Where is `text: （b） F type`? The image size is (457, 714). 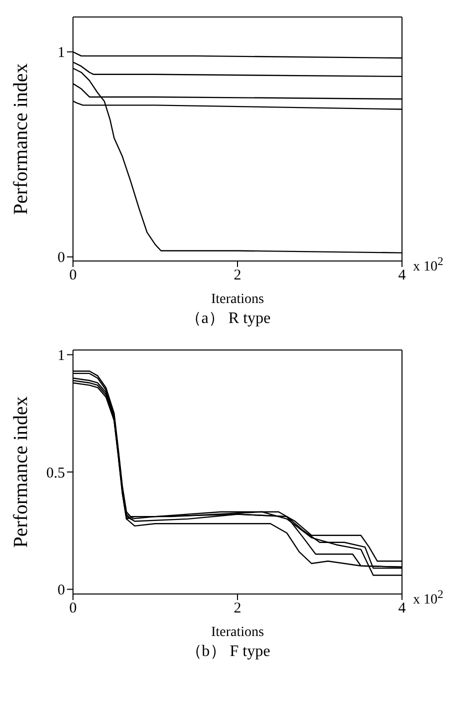 text: （b） F type is located at coordinates (228, 652).